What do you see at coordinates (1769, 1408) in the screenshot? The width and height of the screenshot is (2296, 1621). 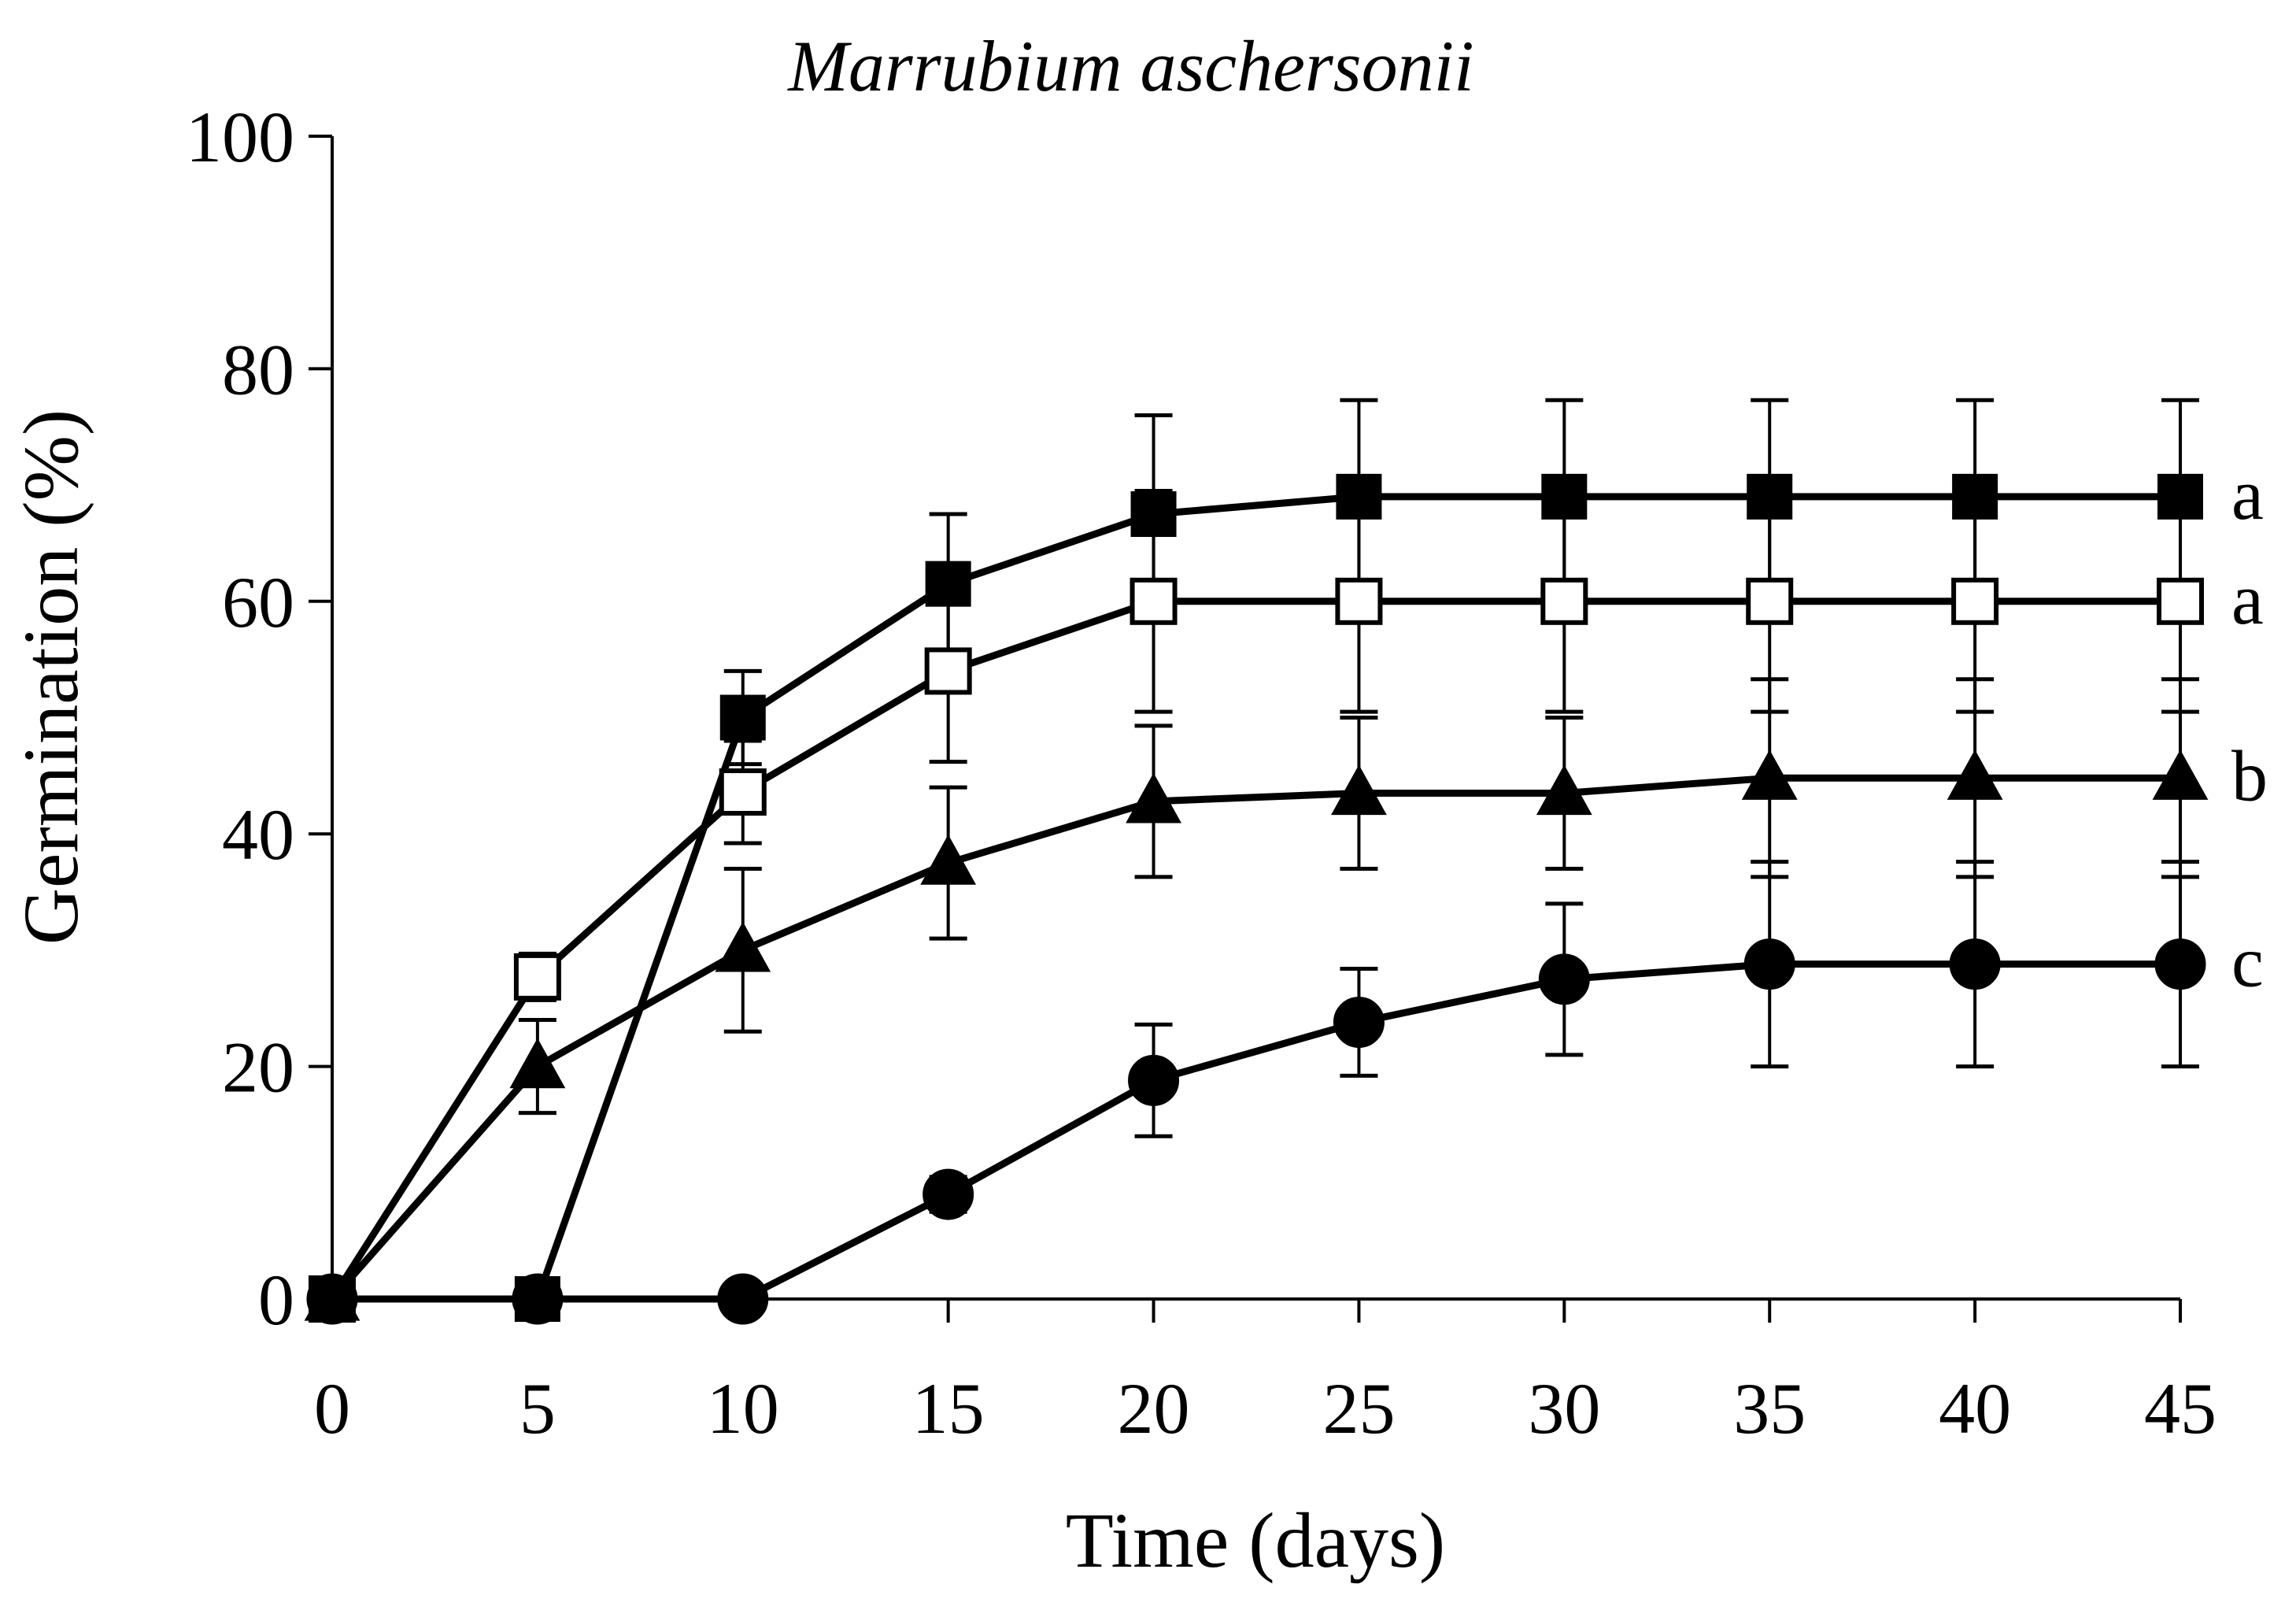 I see `x-tick-label: 35` at bounding box center [1769, 1408].